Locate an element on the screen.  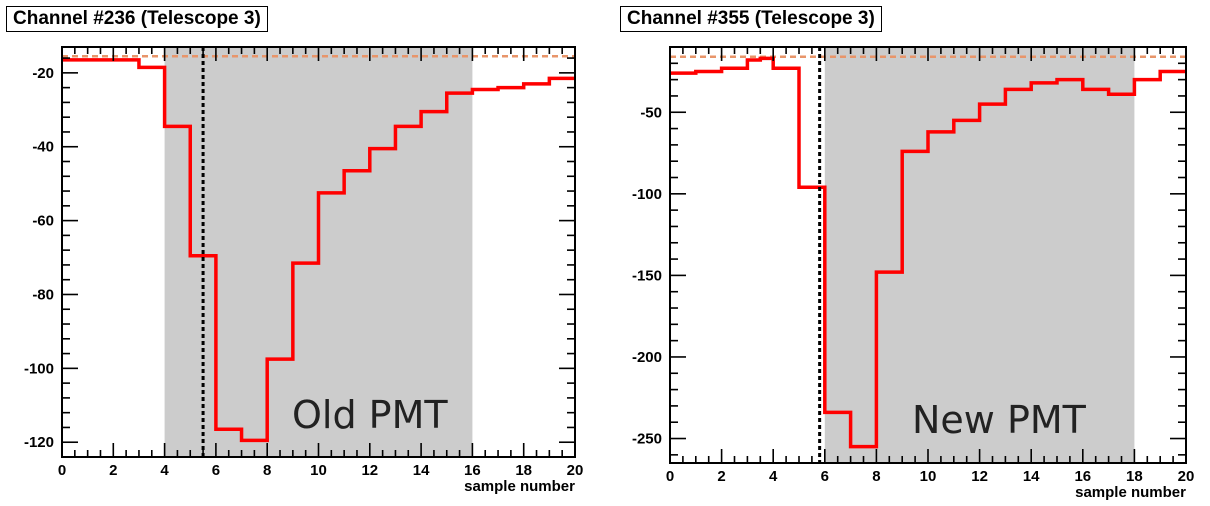
chart-title-left: Channel #236 (Telescope 3) is located at coordinates (137, 19).